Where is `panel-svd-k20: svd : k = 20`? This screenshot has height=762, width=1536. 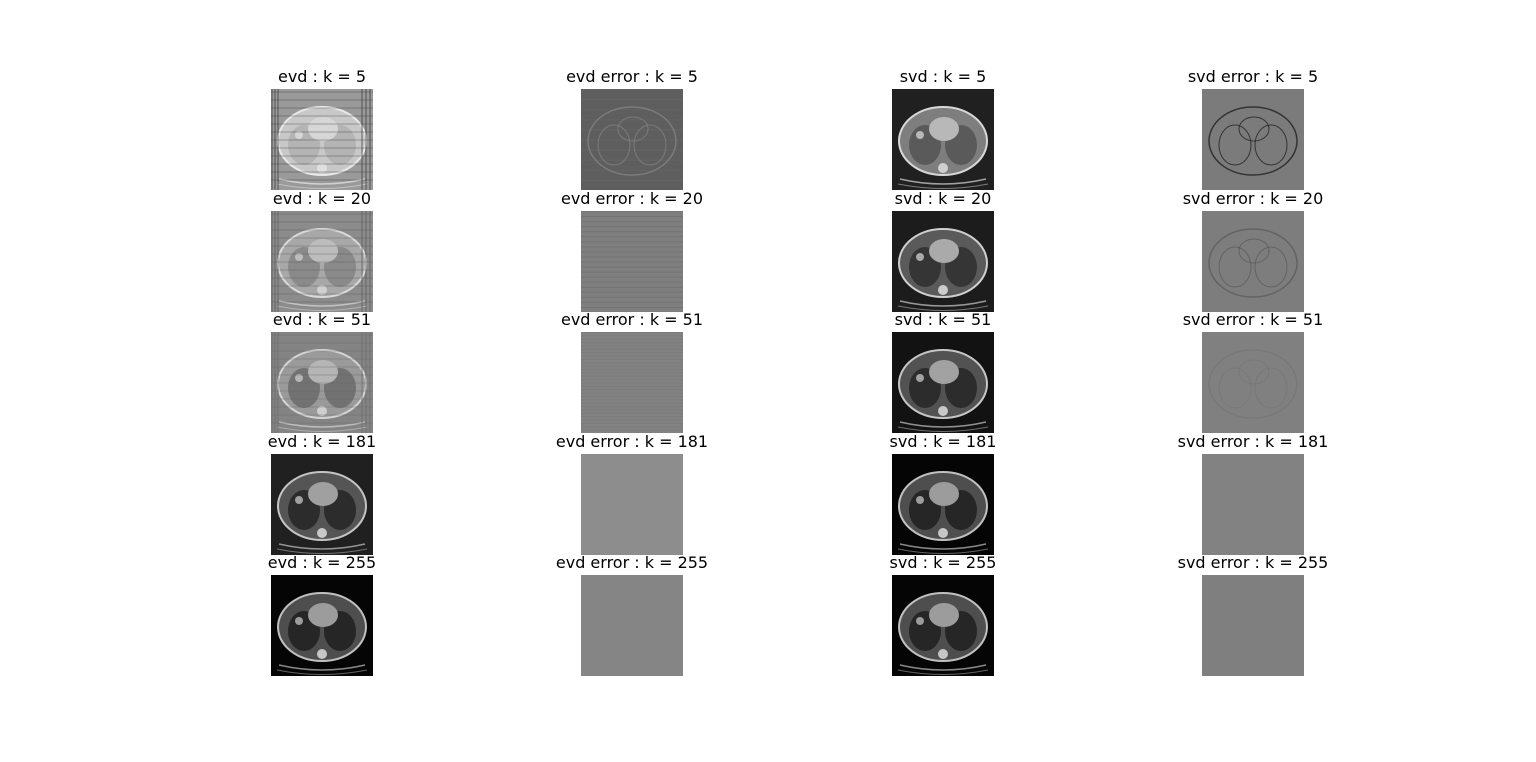
panel-svd-k20: svd : k = 20 is located at coordinates (943, 250).